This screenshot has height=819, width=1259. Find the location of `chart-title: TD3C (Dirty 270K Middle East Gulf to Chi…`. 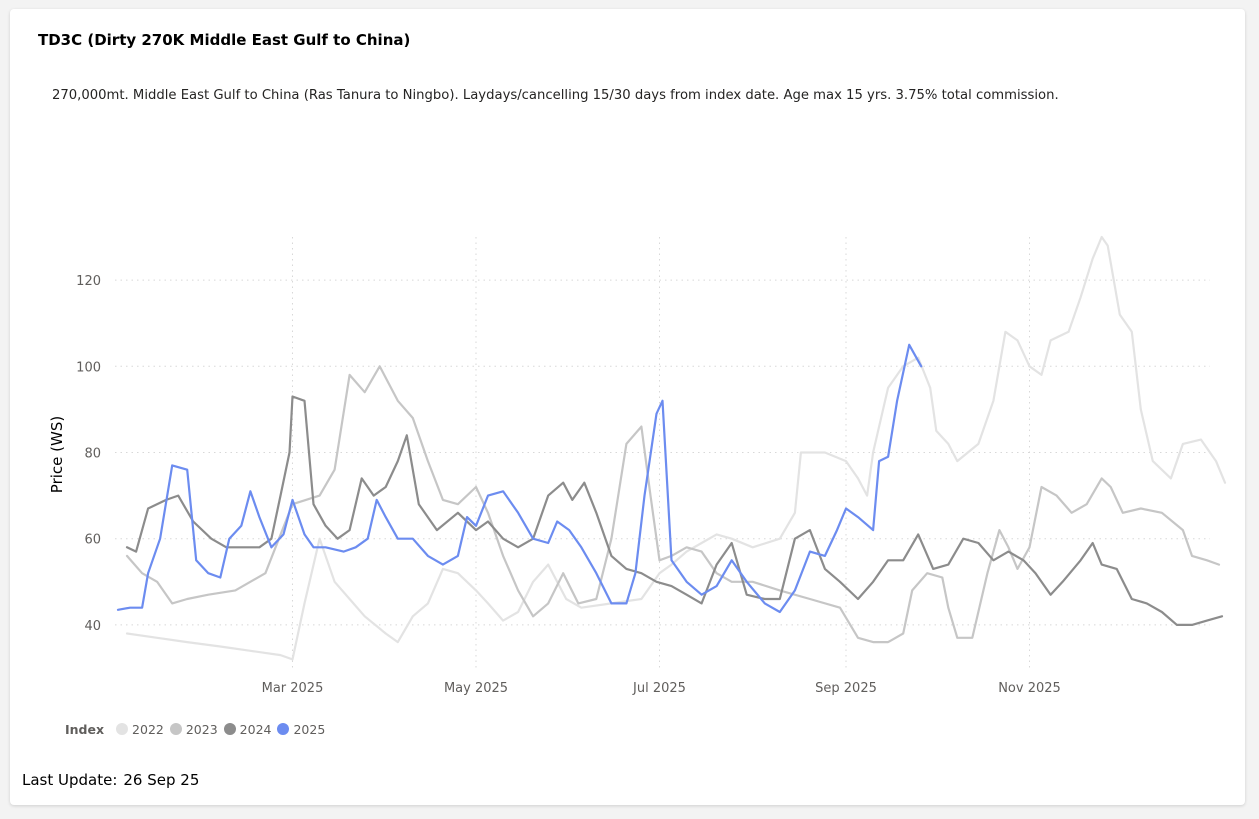

chart-title: TD3C (Dirty 270K Middle East Gulf to Chi… is located at coordinates (224, 40).